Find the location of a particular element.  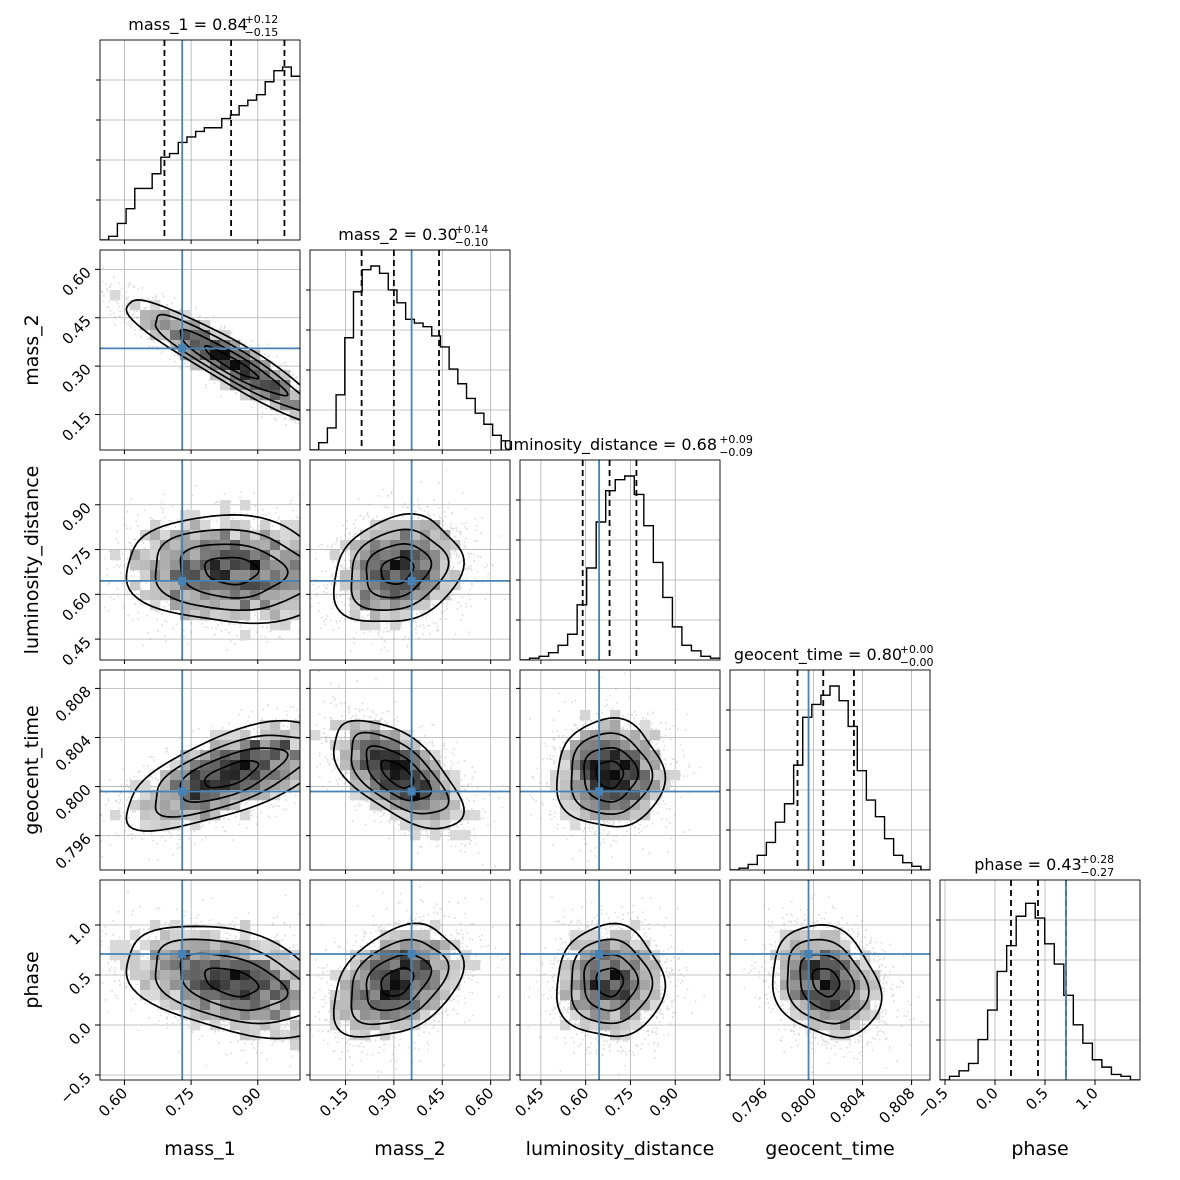

title-lower-mass_2: −0.10 is located at coordinates (472, 242).